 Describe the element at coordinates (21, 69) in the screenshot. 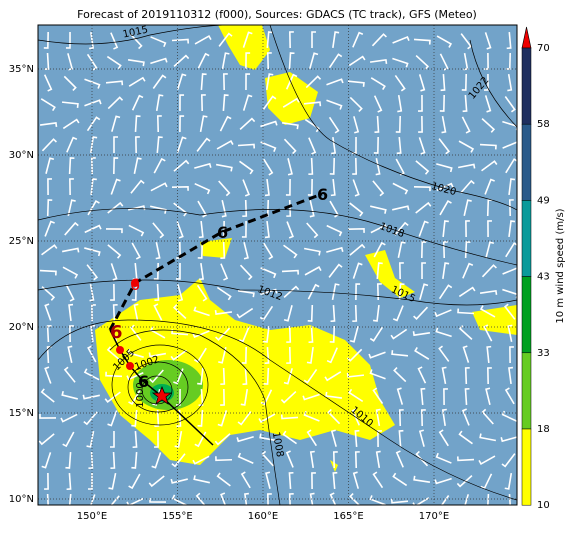

I see `lat-label: 35°N` at that location.